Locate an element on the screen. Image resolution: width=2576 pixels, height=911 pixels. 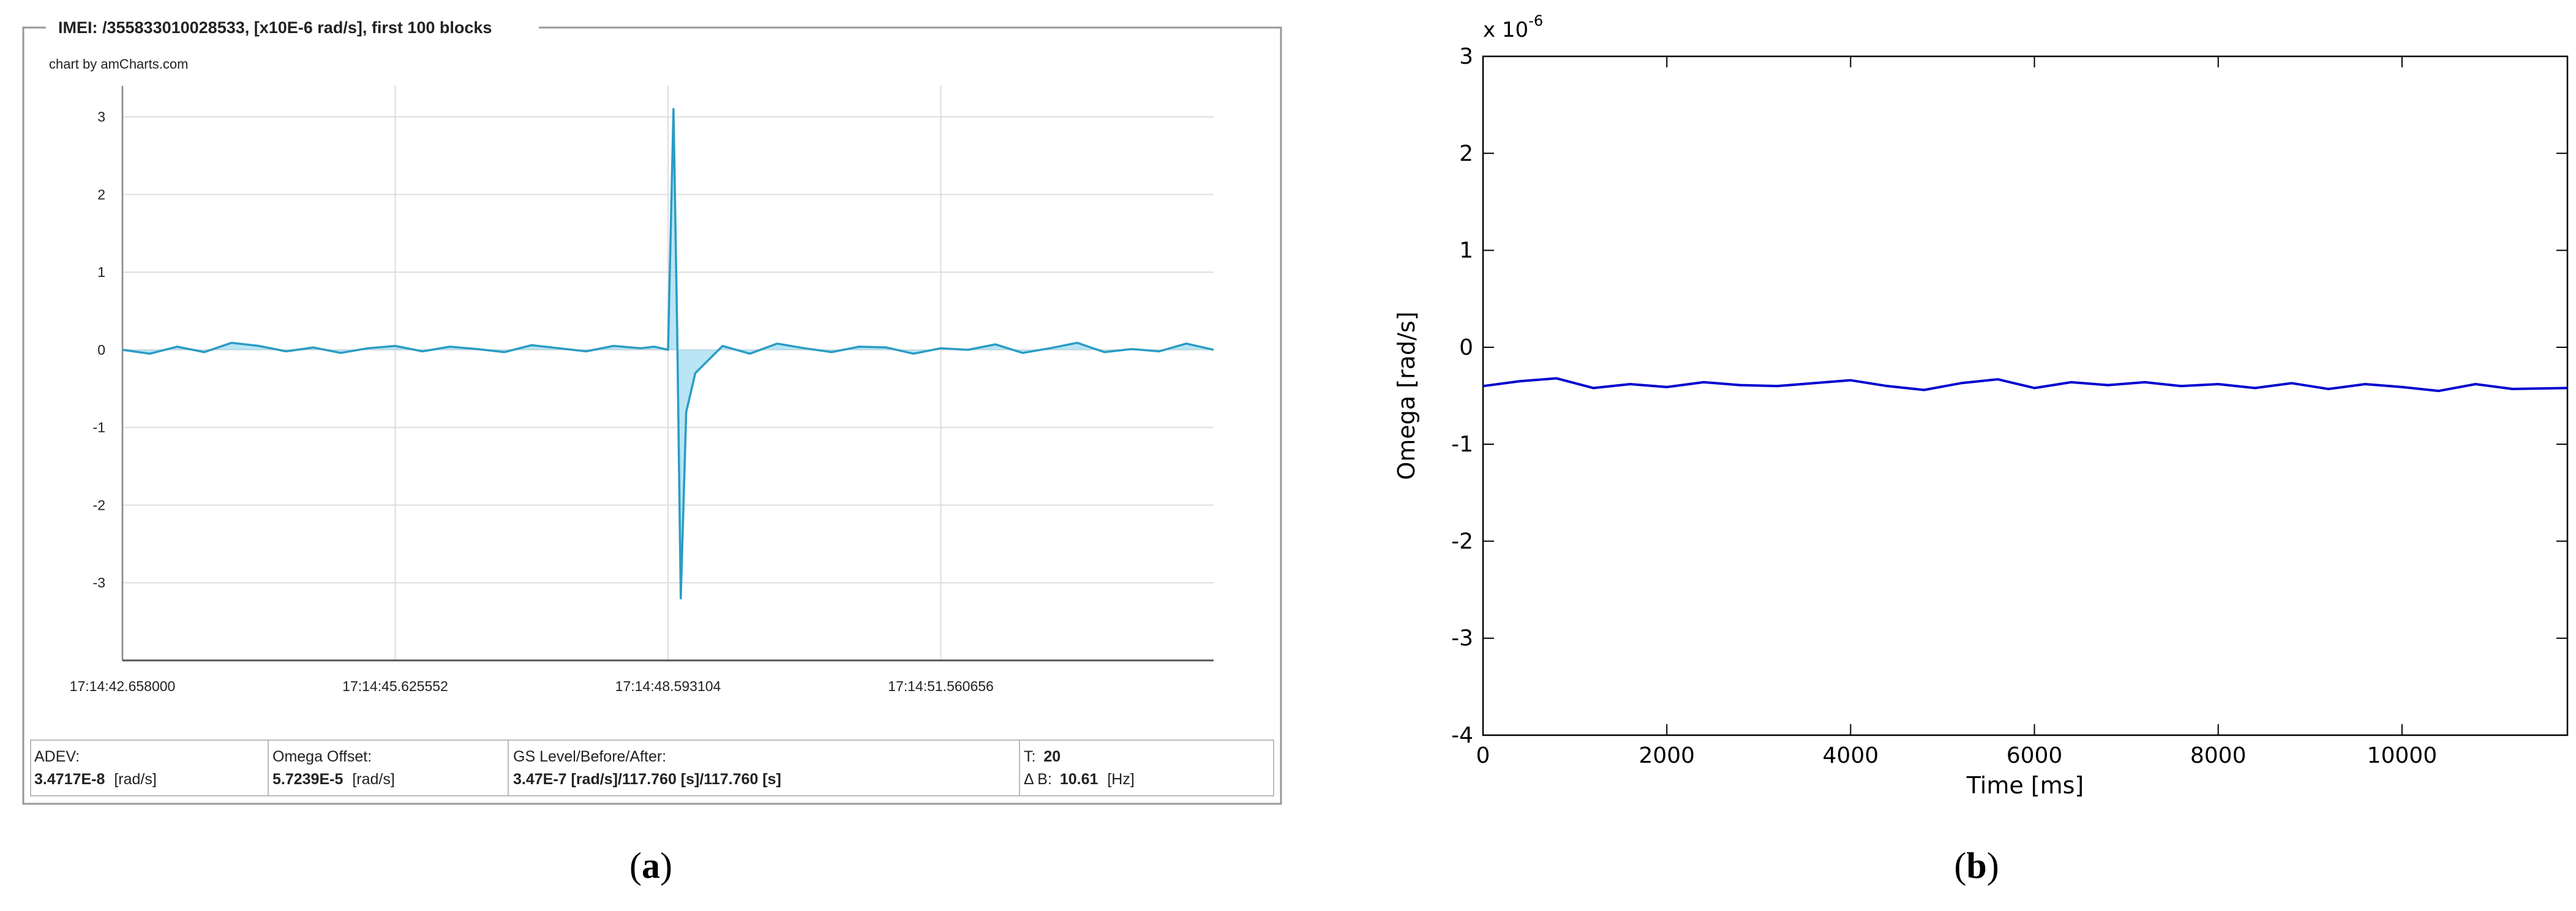
chart-b-y-tick-label: -3 is located at coordinates (1462, 638).